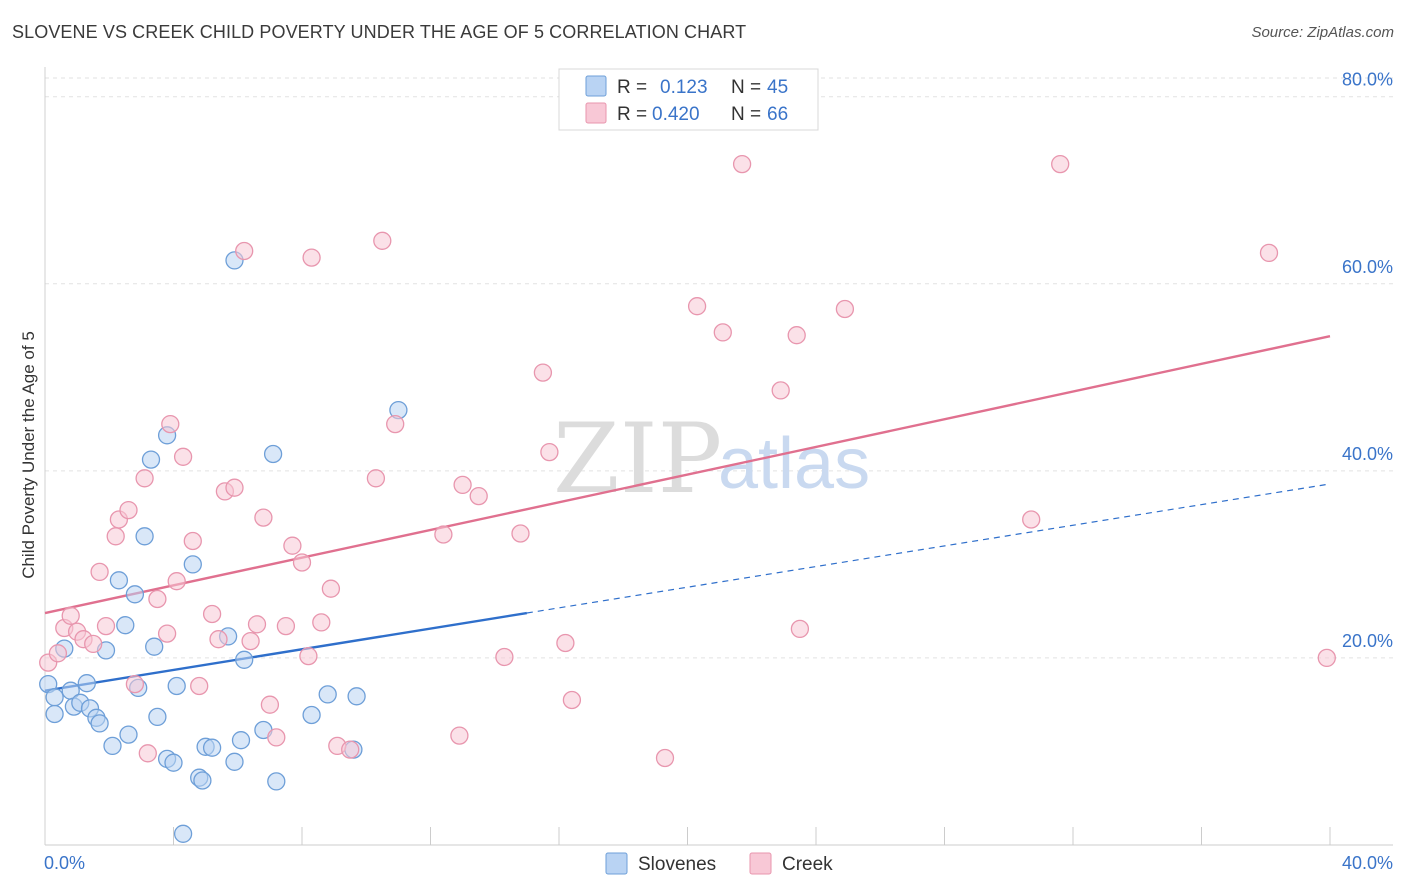  What do you see at coordinates (777, 114) in the screenshot?
I see `legend-n-value-creek: 66` at bounding box center [777, 114].